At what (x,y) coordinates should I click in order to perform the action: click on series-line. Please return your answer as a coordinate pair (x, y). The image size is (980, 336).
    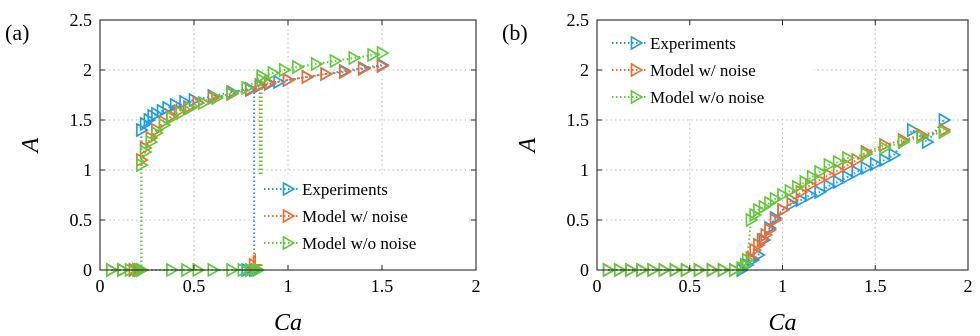
    Looking at the image, I should click on (261, 97).